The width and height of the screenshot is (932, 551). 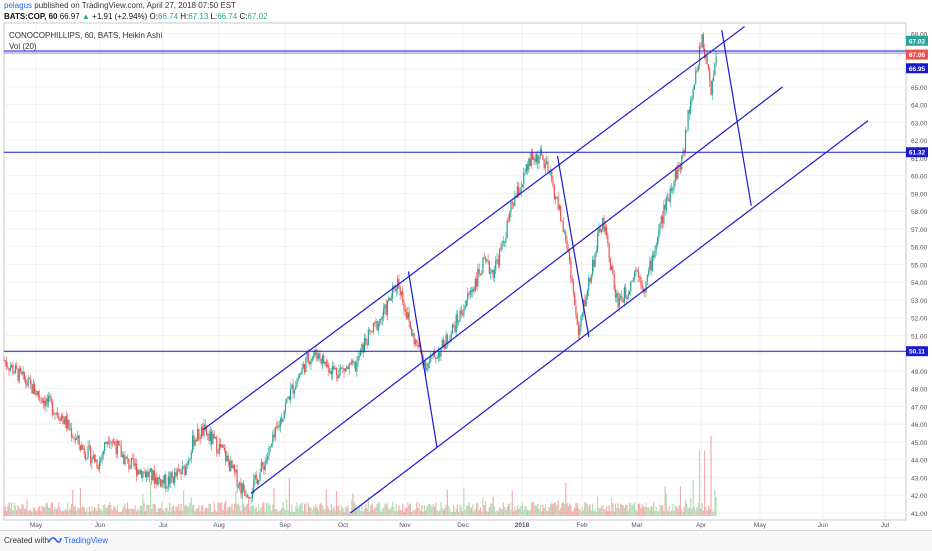 I want to click on y-tick-label: 58.00, so click(x=919, y=212).